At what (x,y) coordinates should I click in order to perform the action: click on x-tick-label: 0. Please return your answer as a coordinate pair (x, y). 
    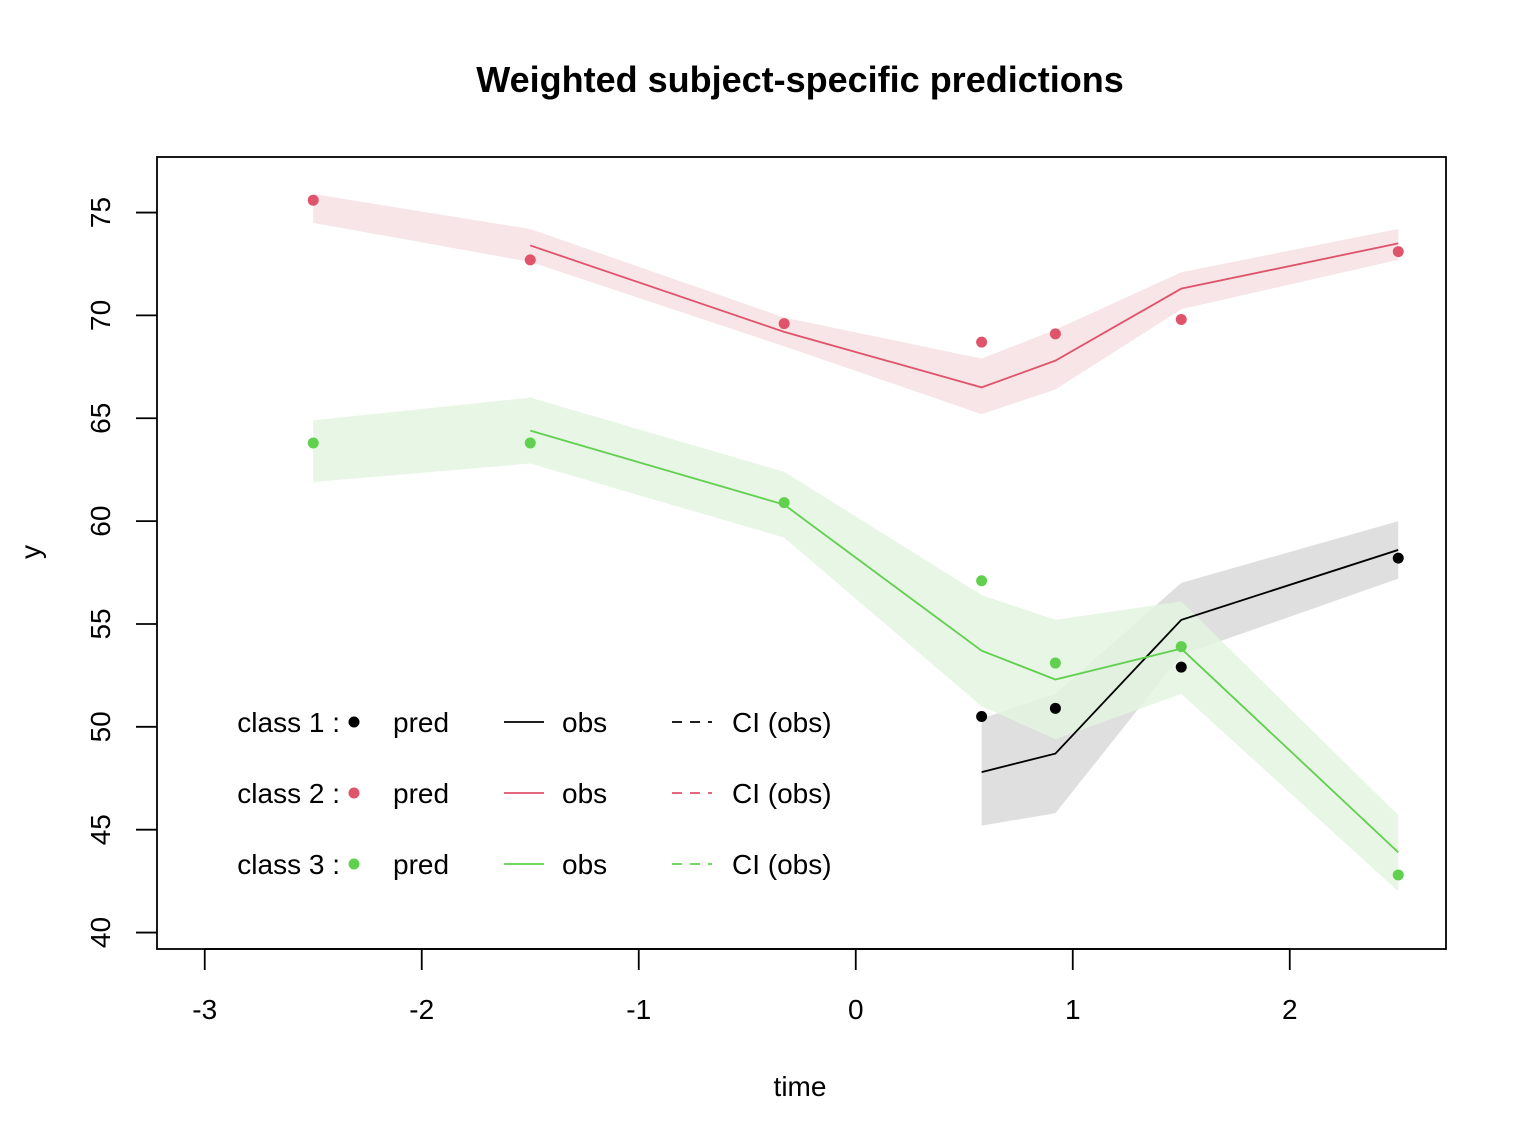
    Looking at the image, I should click on (856, 1009).